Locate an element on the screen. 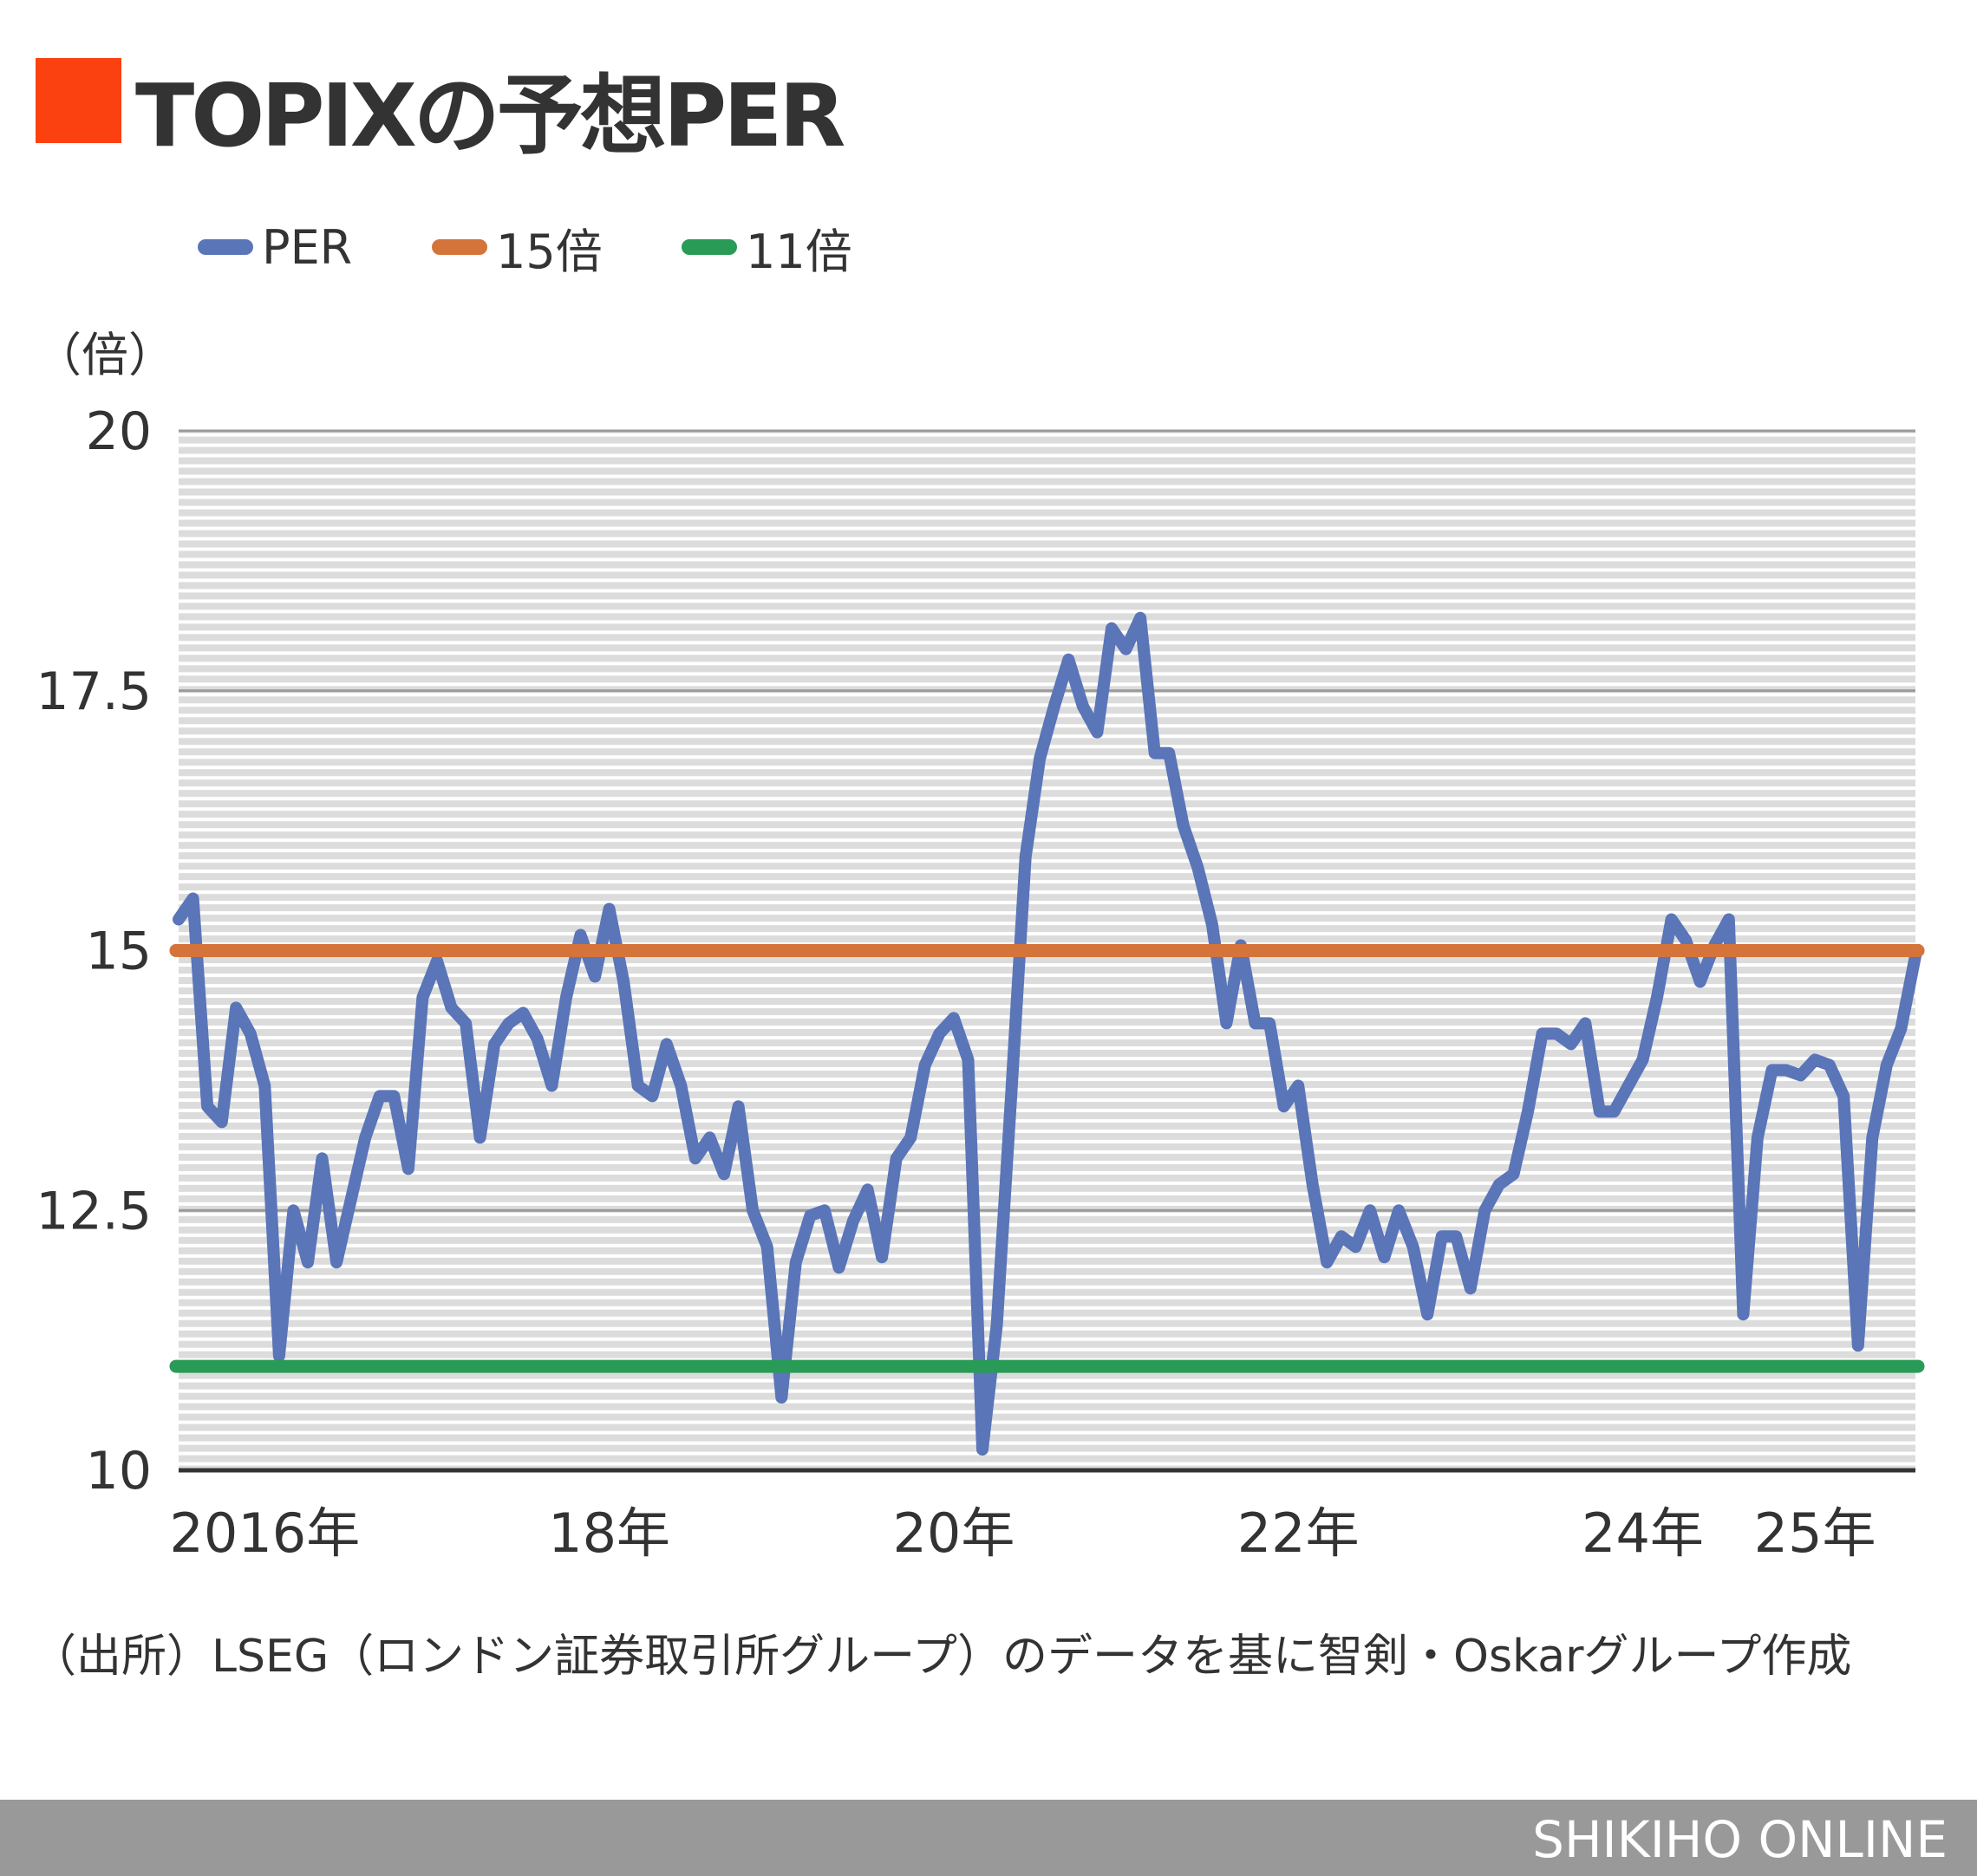 Image resolution: width=1977 pixels, height=1876 pixels. x-tick-label: 22年 is located at coordinates (1298, 1533).